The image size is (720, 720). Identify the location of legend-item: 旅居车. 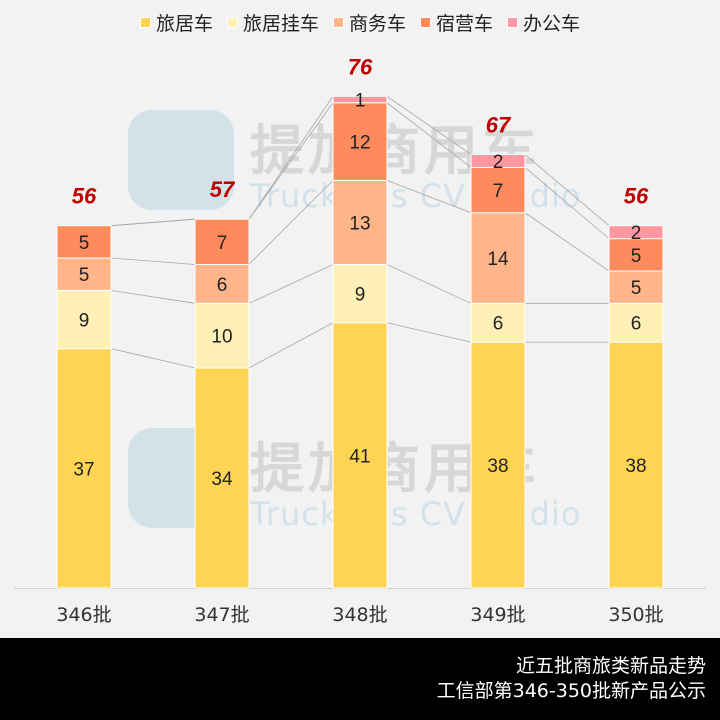
(176, 22).